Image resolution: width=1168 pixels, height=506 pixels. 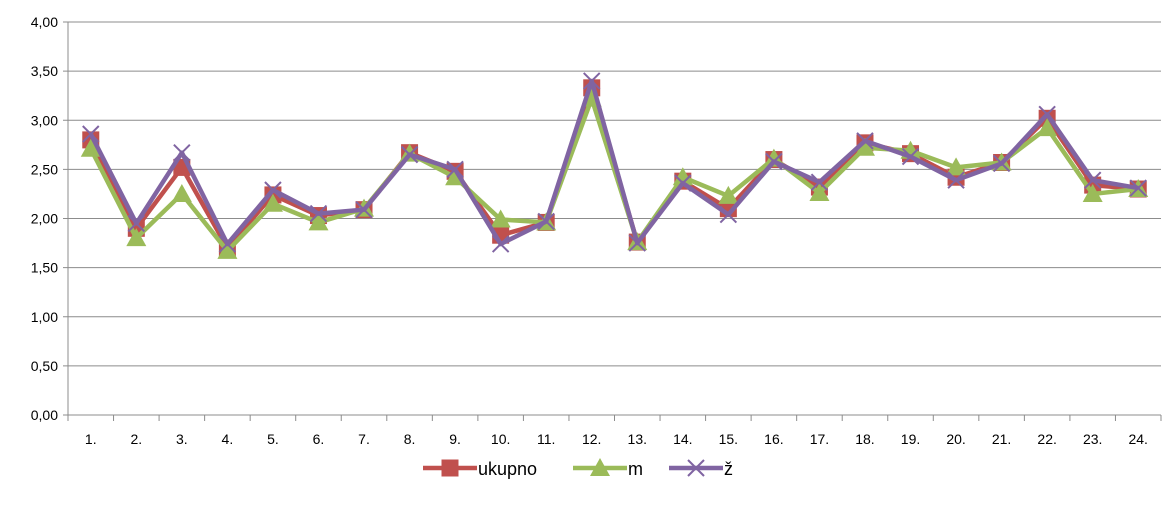 I want to click on x-tick-label: 20., so click(x=955, y=439).